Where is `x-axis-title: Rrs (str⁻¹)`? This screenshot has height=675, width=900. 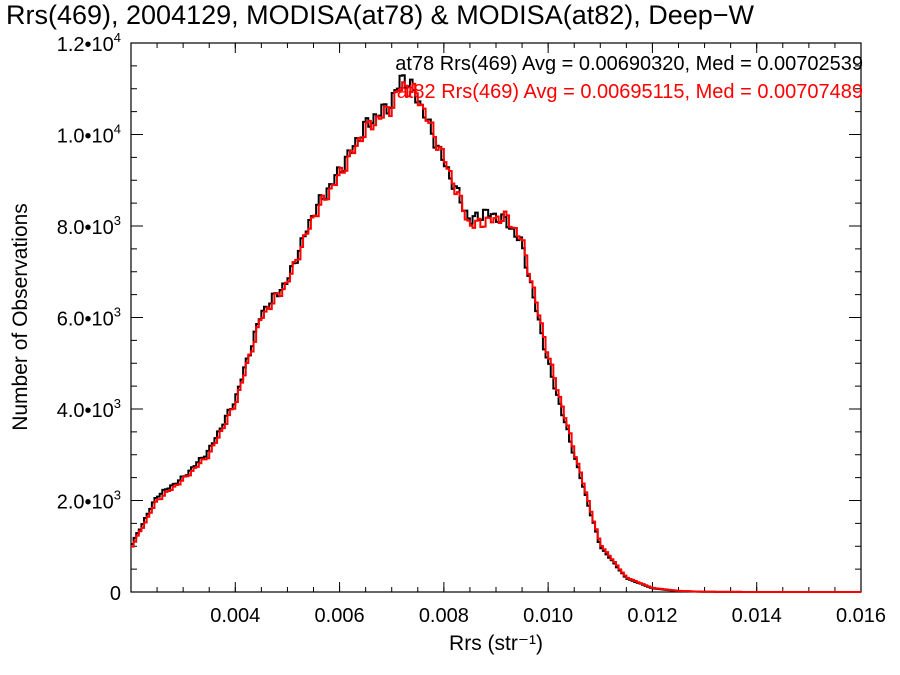 x-axis-title: Rrs (str⁻¹) is located at coordinates (496, 643).